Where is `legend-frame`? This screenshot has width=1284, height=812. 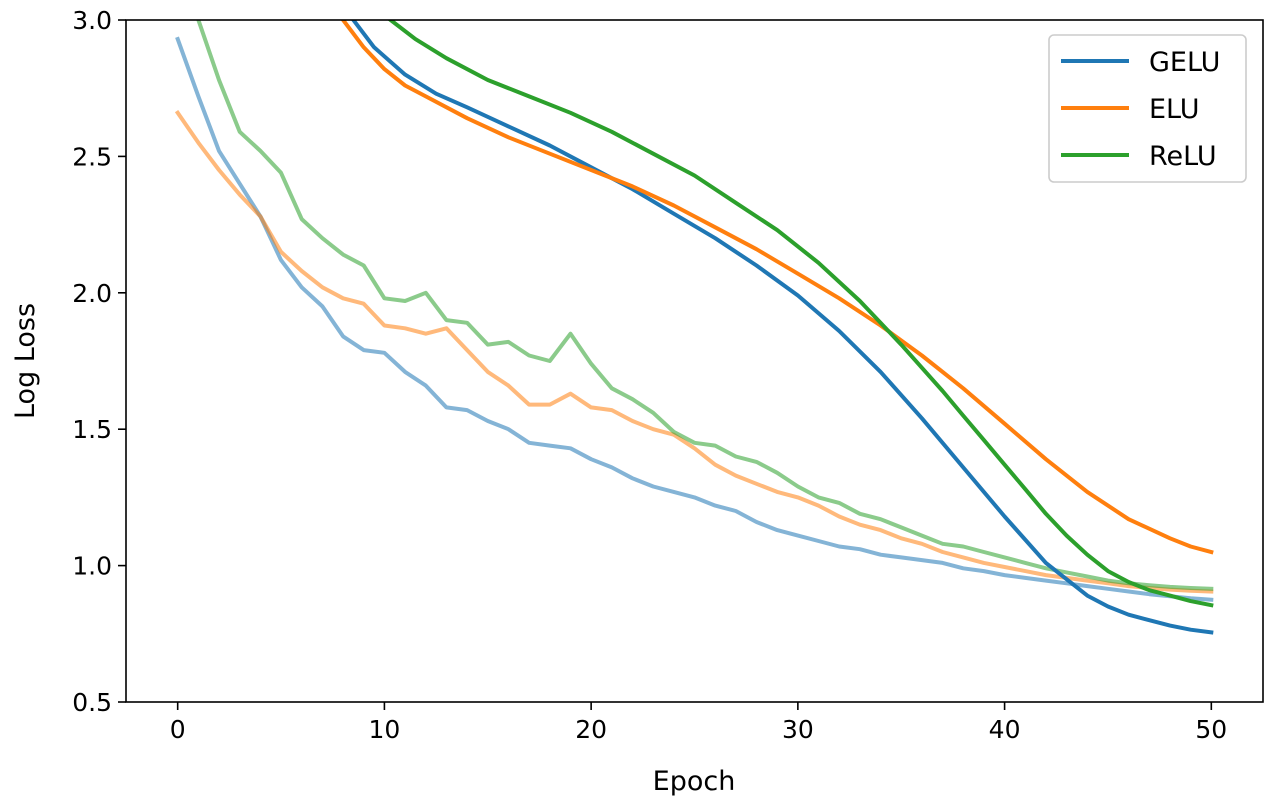
legend-frame is located at coordinates (1147, 108).